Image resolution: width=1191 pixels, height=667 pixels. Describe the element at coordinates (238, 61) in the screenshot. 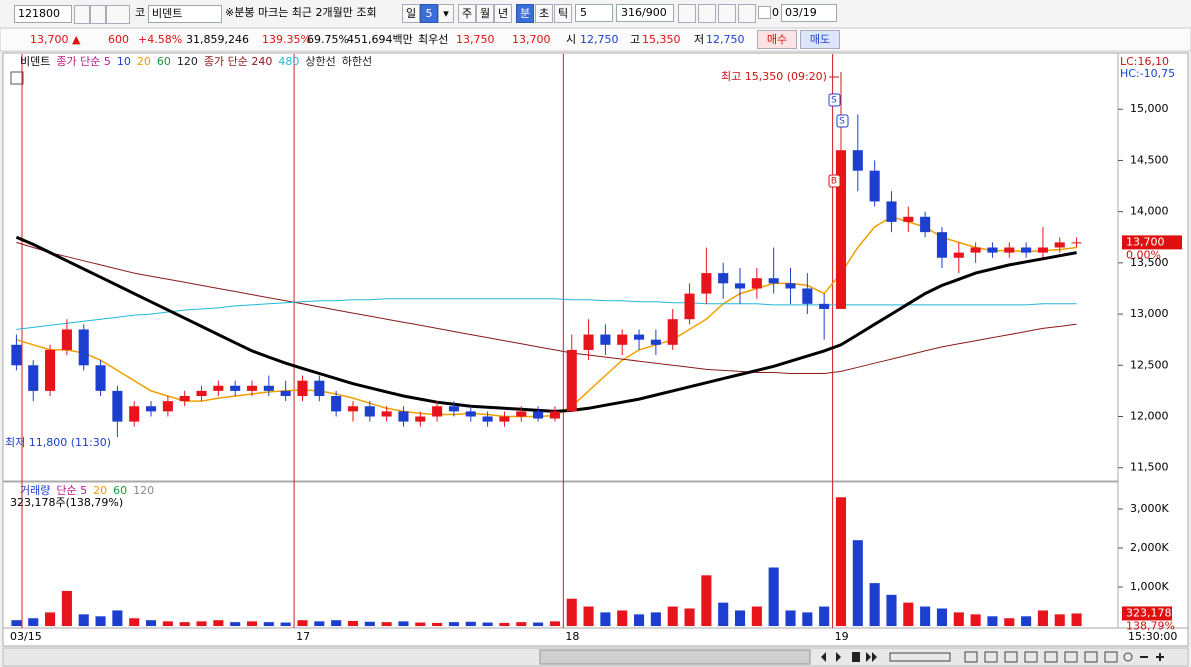

I see `legend-entry: 종가 단순 240` at that location.